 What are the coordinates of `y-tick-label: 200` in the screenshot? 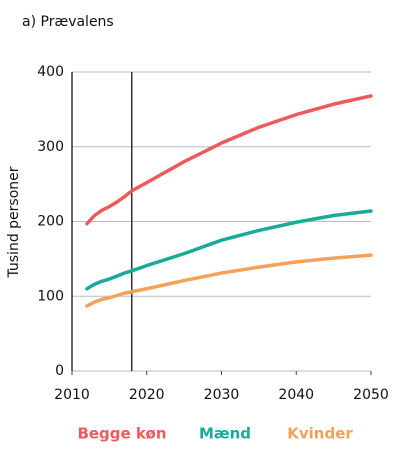 It's located at (50, 222).